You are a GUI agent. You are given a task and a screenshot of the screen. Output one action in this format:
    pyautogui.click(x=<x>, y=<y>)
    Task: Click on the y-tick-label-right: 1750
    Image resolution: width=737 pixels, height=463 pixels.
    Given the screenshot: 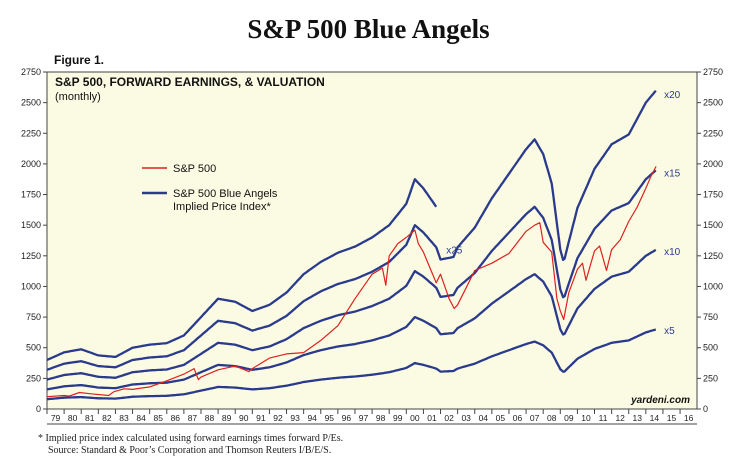 What is the action you would take?
    pyautogui.click(x=713, y=195)
    